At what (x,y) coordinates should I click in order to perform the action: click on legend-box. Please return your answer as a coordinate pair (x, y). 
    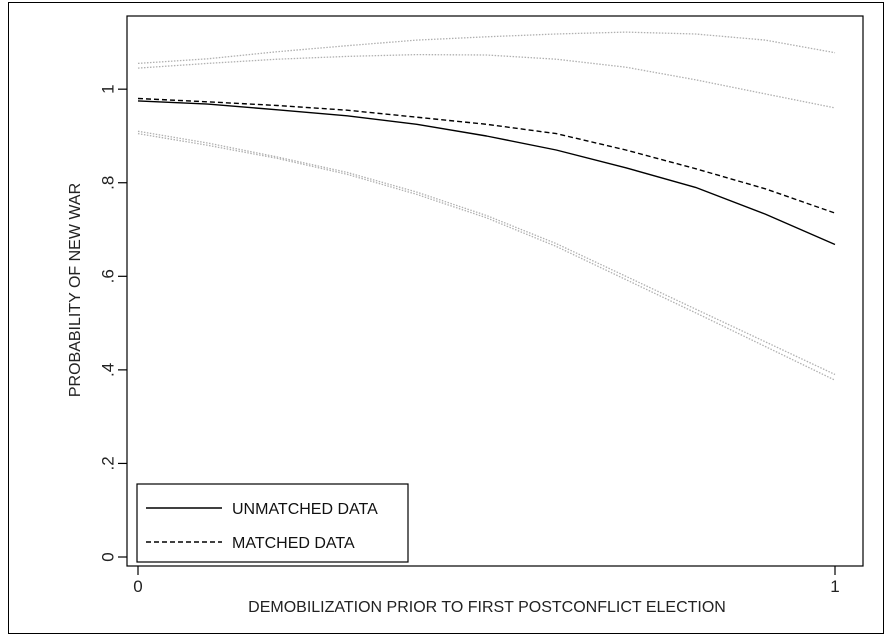
    Looking at the image, I should click on (272, 523).